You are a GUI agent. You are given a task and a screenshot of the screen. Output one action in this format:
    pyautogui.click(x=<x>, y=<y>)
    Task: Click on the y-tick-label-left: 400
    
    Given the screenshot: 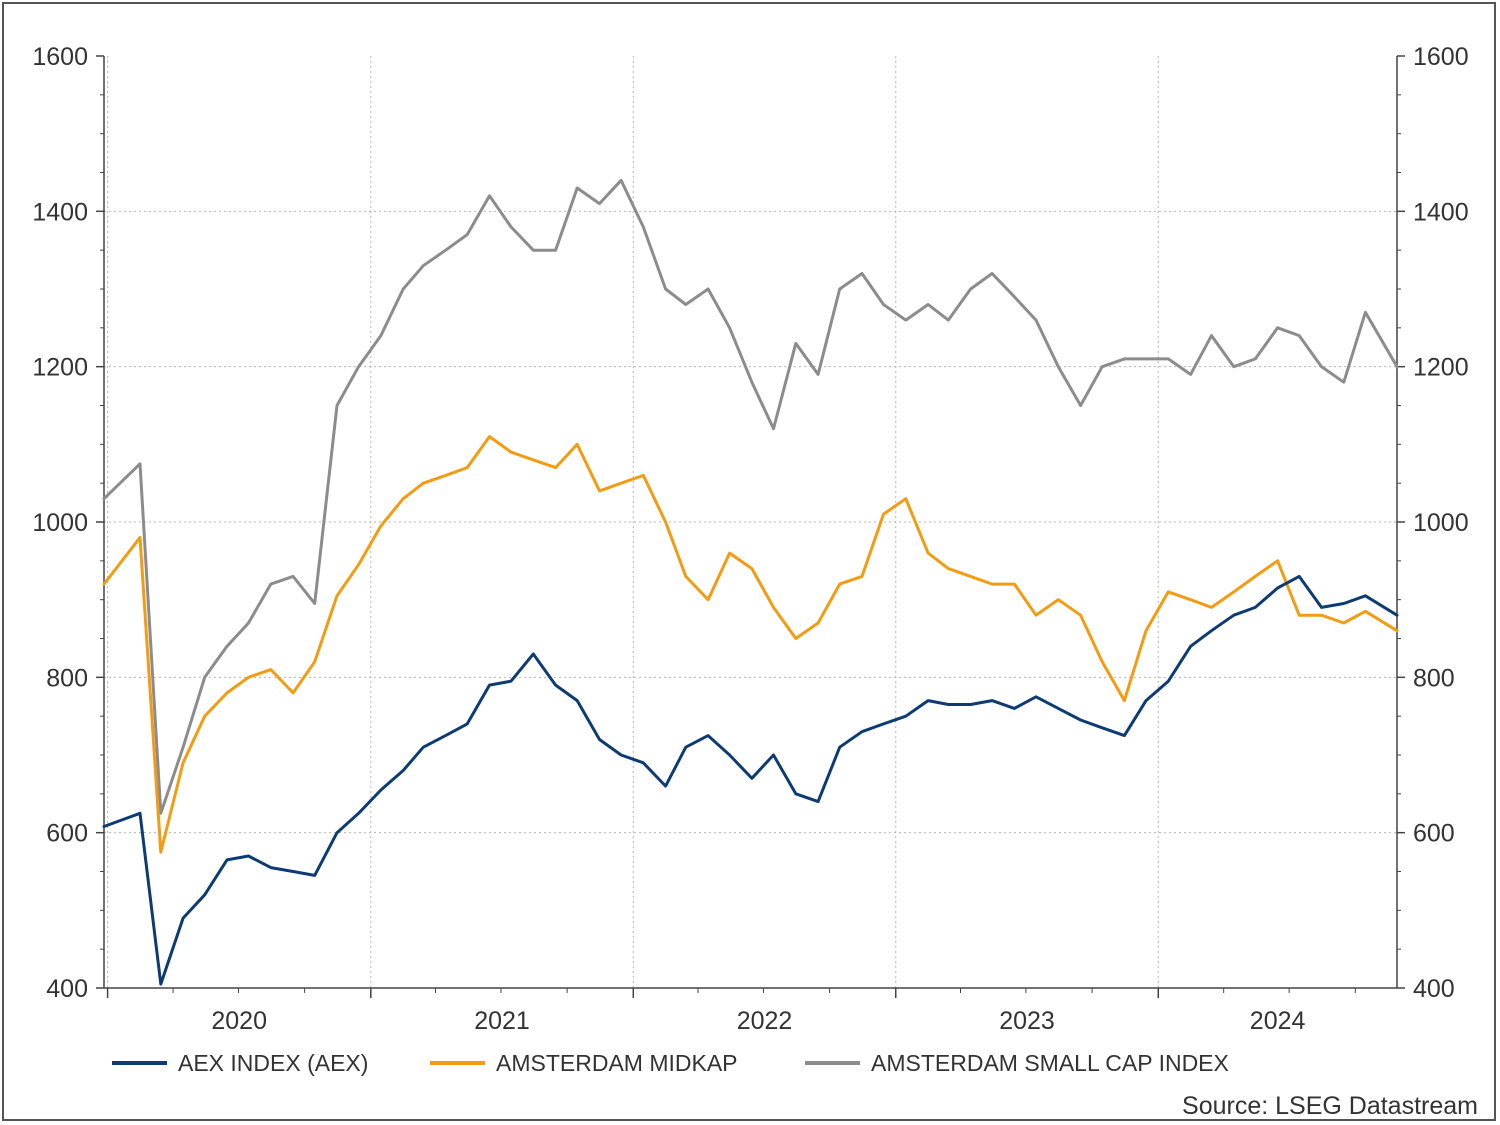 What is the action you would take?
    pyautogui.click(x=67, y=989)
    